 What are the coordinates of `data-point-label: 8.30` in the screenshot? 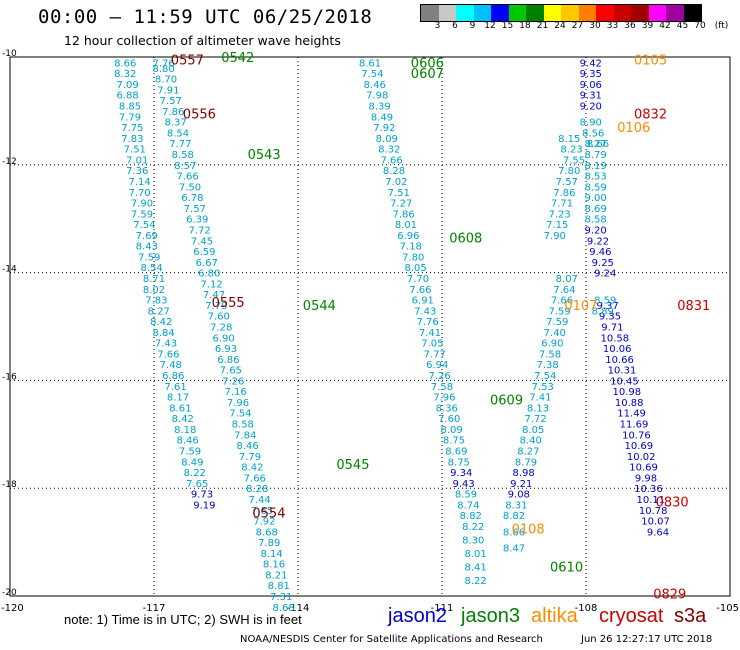 It's located at (473, 540).